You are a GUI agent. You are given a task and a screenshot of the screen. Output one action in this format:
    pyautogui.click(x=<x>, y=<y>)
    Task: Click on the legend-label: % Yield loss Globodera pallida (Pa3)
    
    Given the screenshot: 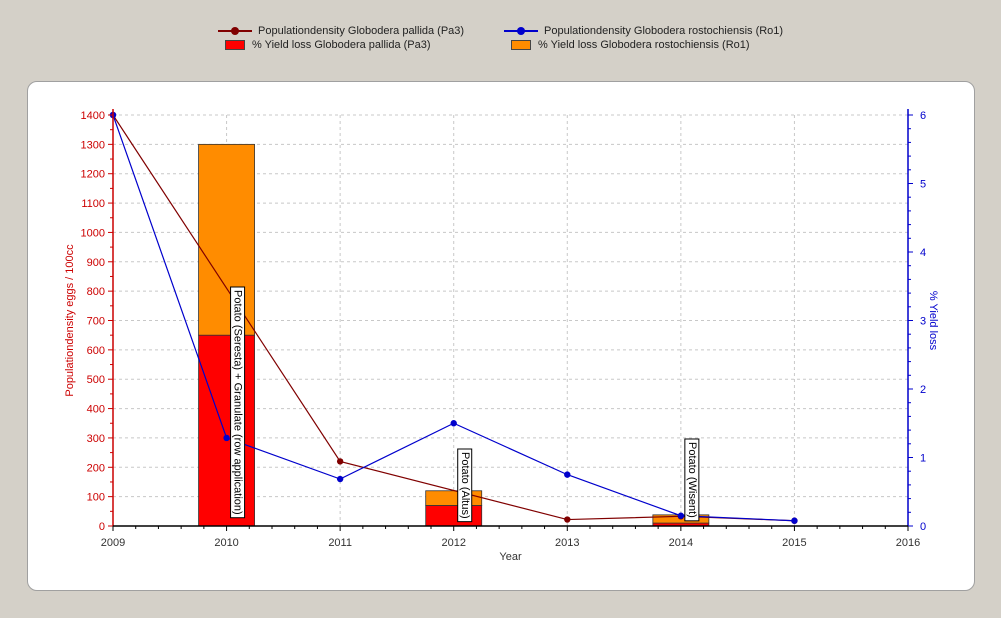 What is the action you would take?
    pyautogui.click(x=341, y=45)
    